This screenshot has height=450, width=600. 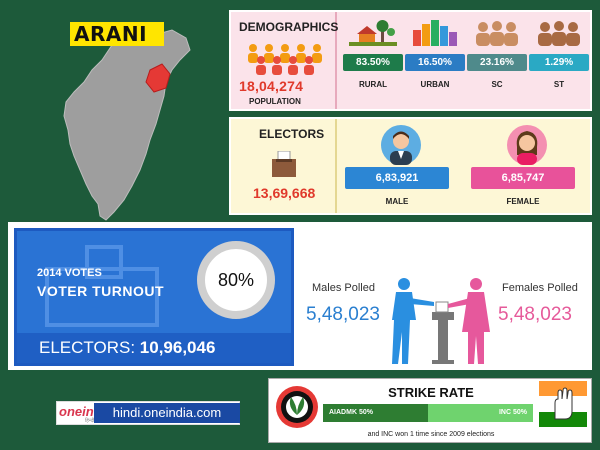 I want to click on st-people-icon, so click(x=559, y=33).